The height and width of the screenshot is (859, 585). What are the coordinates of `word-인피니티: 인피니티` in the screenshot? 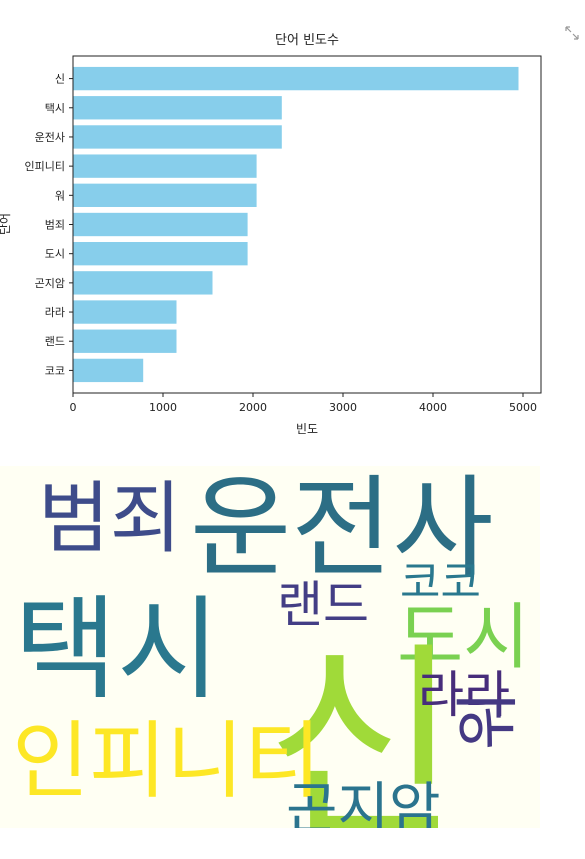 It's located at (166, 761).